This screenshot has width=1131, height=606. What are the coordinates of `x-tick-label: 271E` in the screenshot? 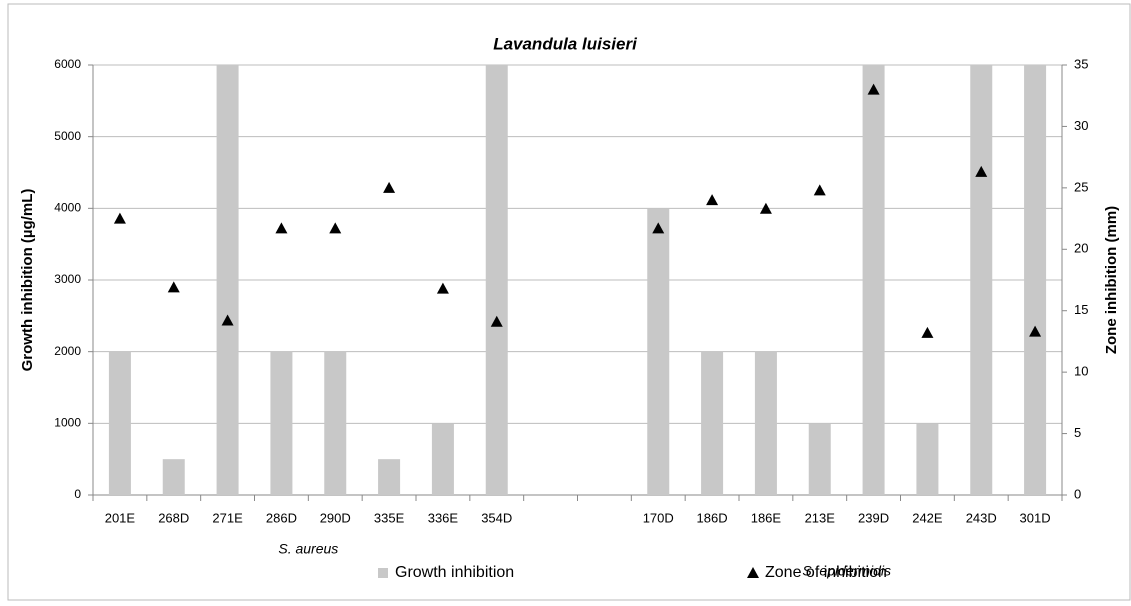 It's located at (227, 517).